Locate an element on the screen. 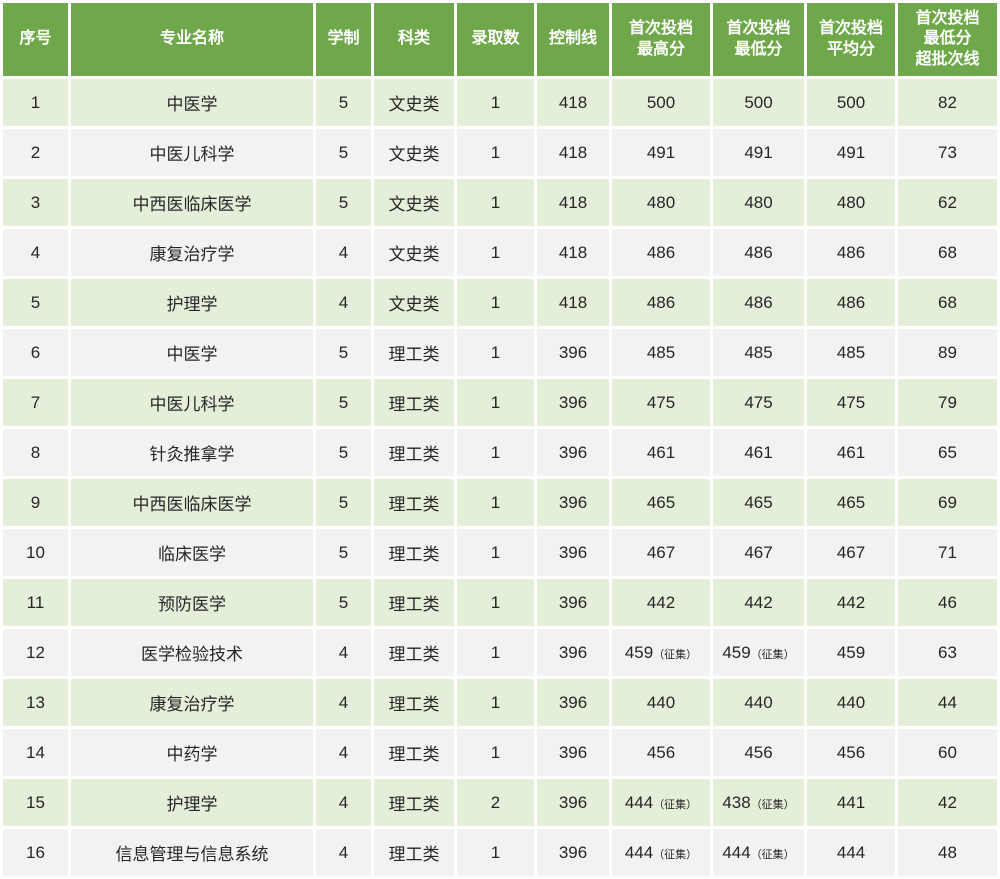 This screenshot has width=1000, height=879. score-value: 475 is located at coordinates (661, 402).